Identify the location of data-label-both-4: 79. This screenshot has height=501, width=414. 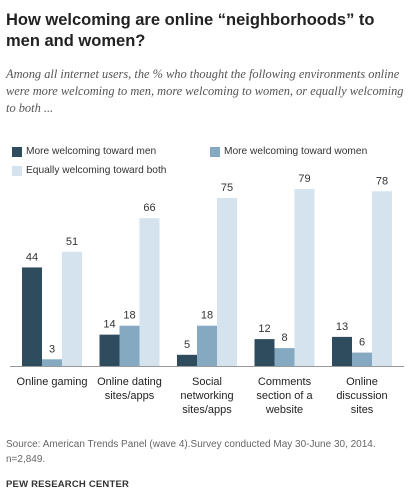
(304, 179).